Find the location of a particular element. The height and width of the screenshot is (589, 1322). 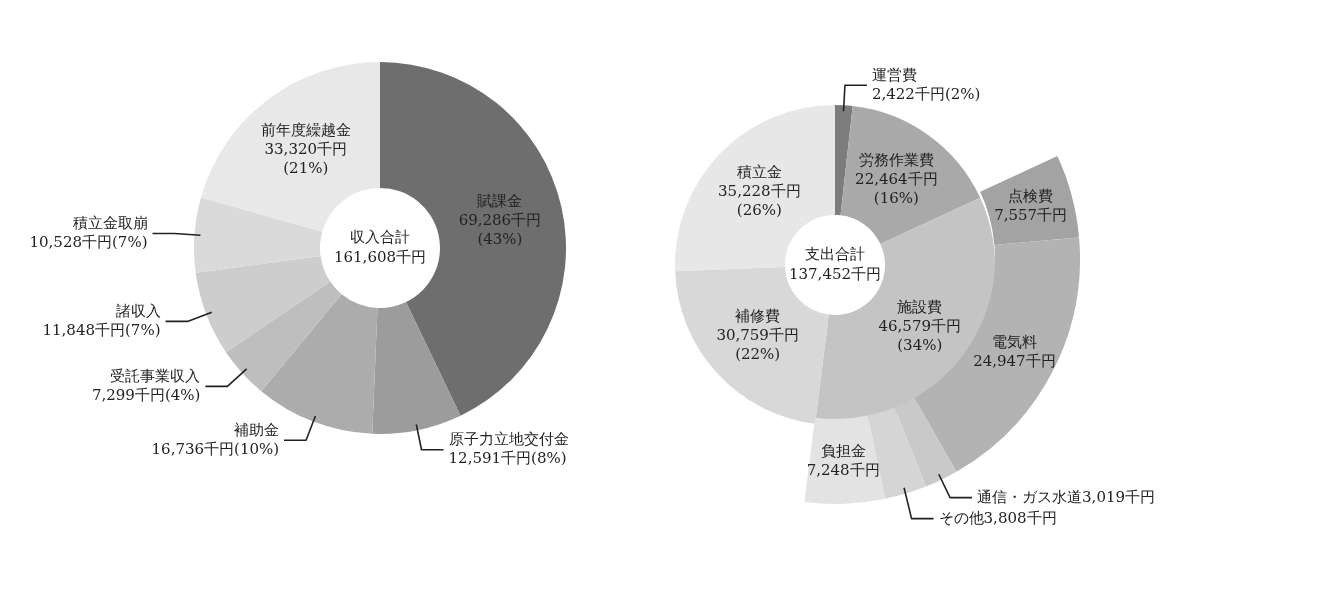

slice-label: 負担金 is located at coordinates (843, 450).